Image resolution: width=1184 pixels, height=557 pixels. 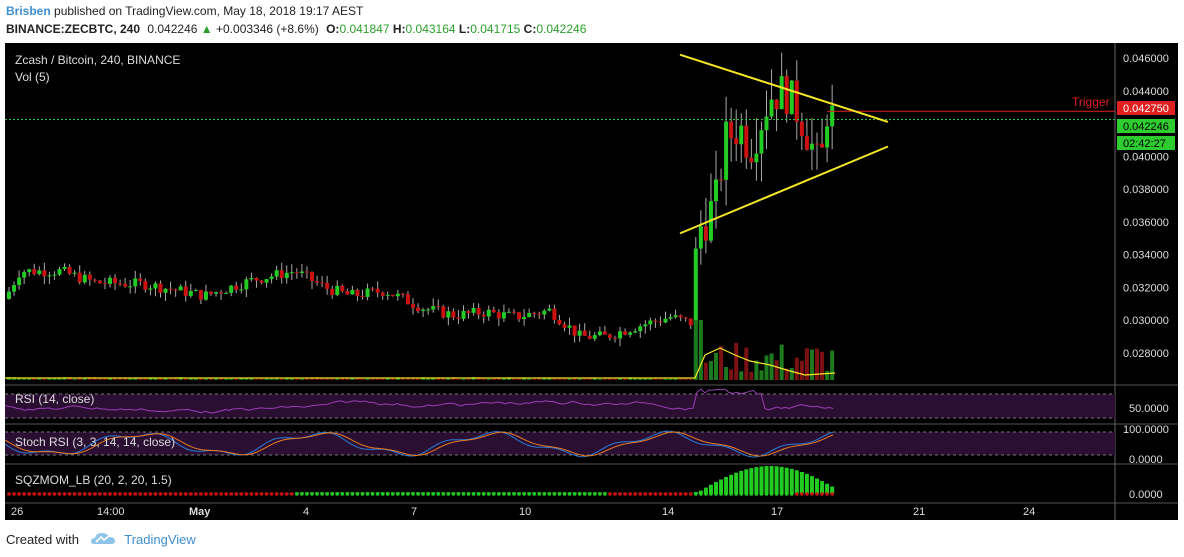 I want to click on symbol-label: BINANCE:ZECBTC, 240, so click(x=73, y=29).